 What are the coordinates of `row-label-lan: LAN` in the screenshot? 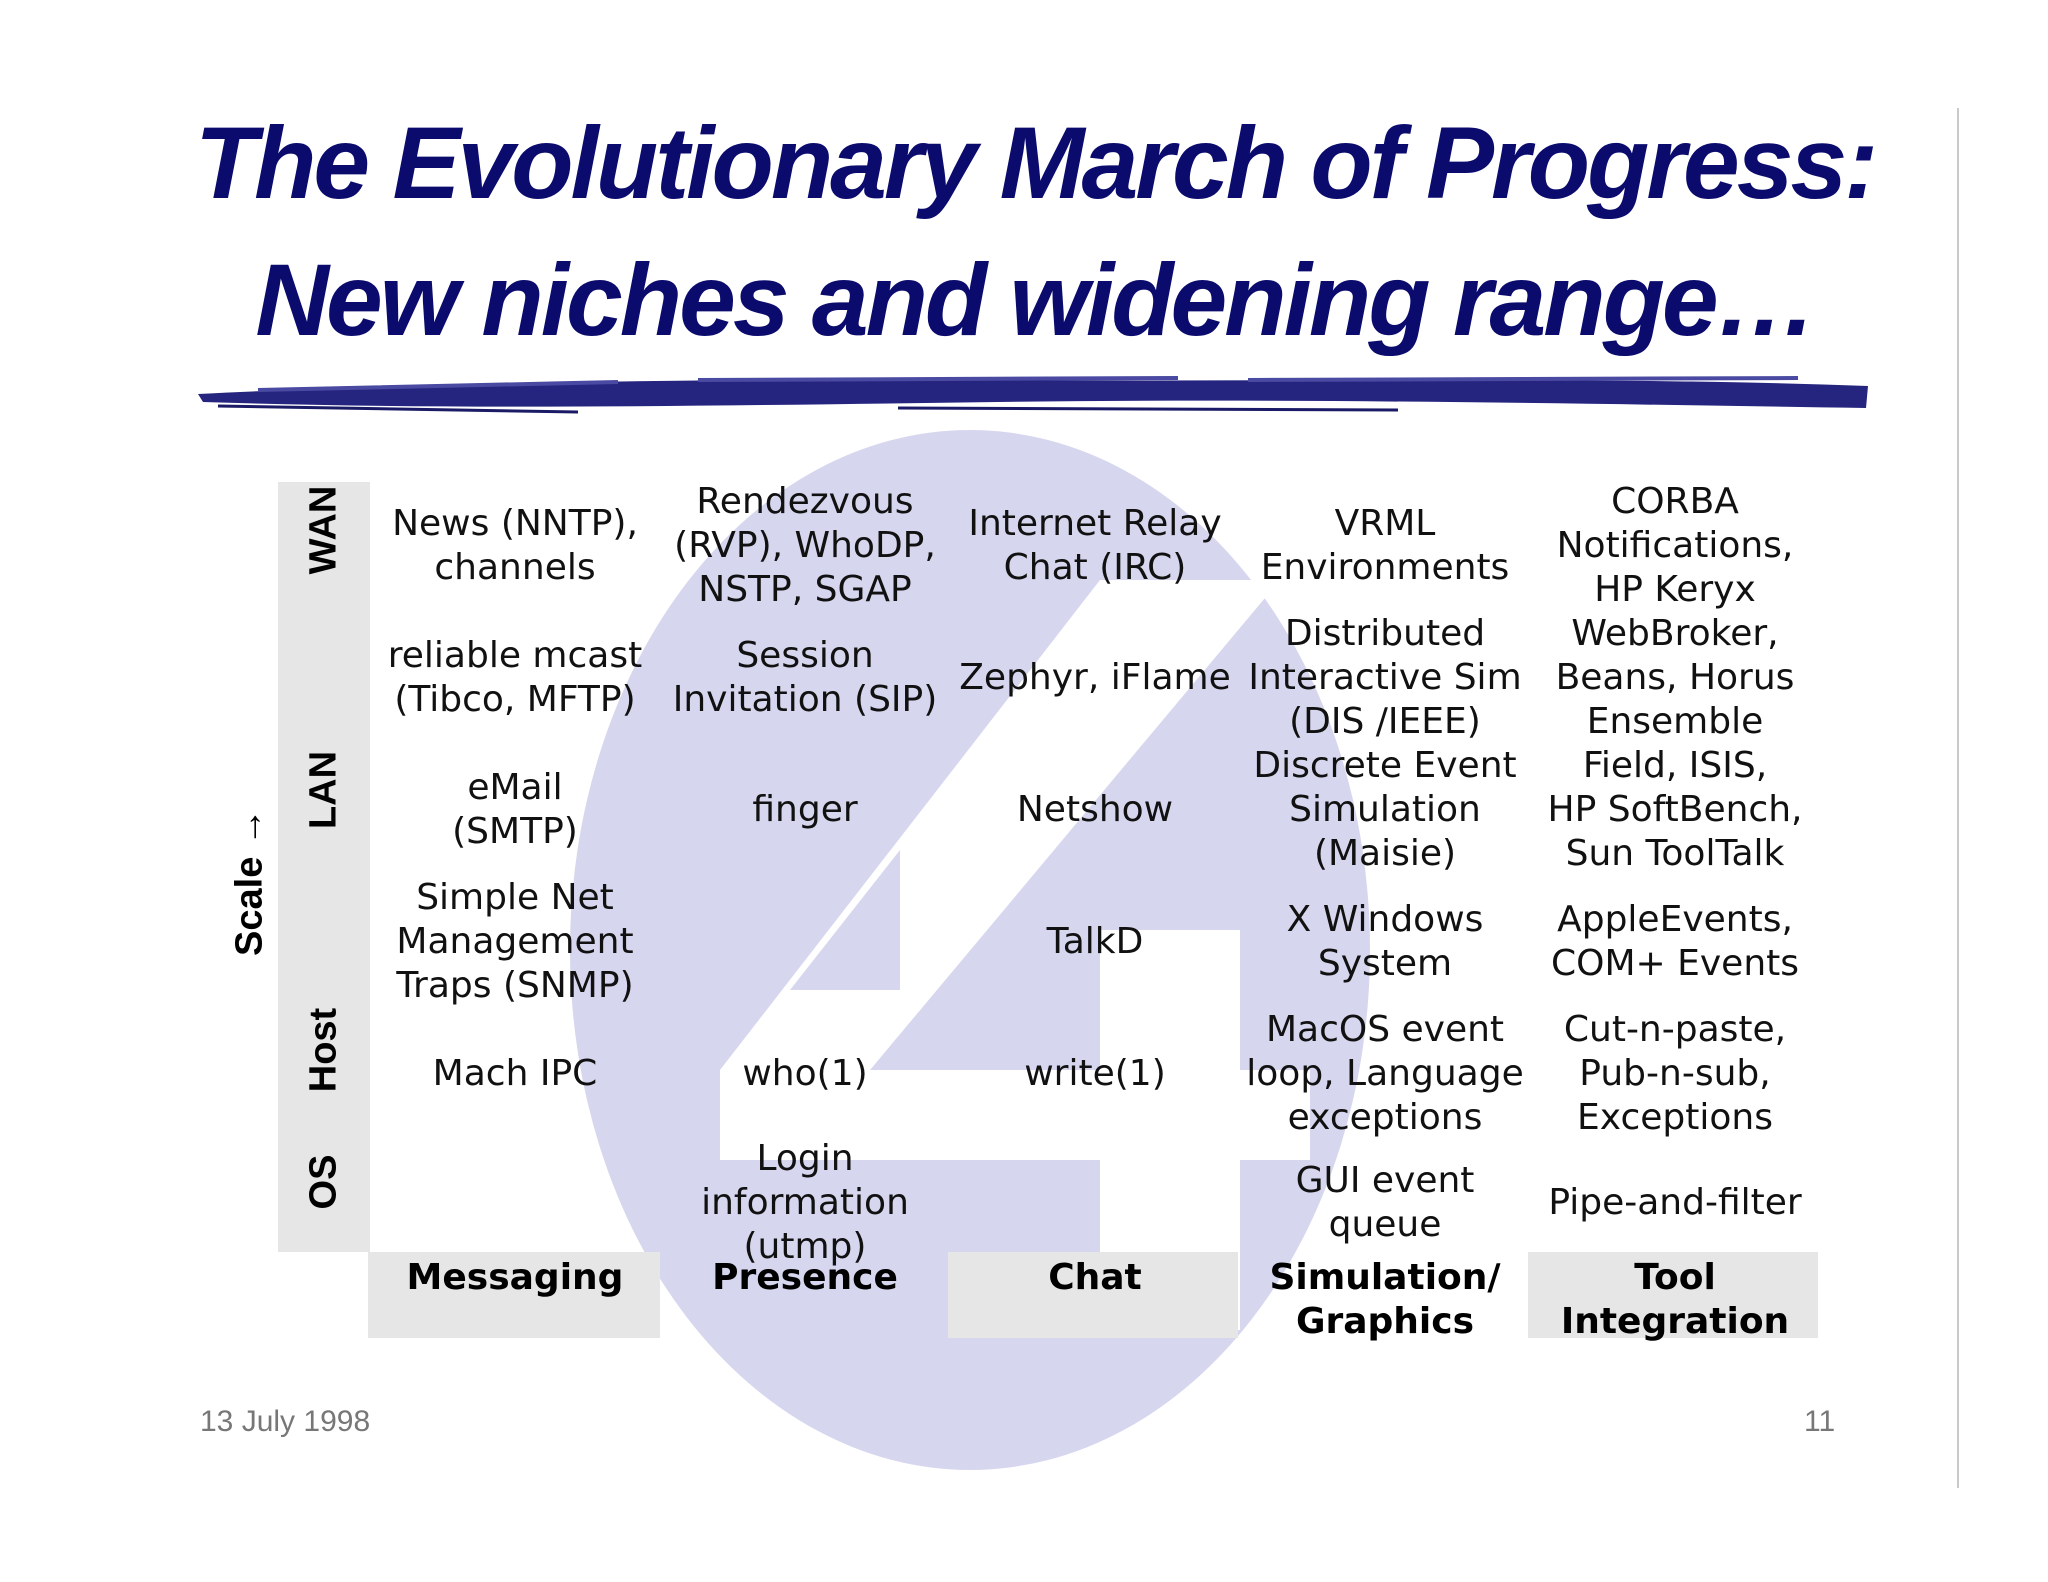 It's located at (323, 790).